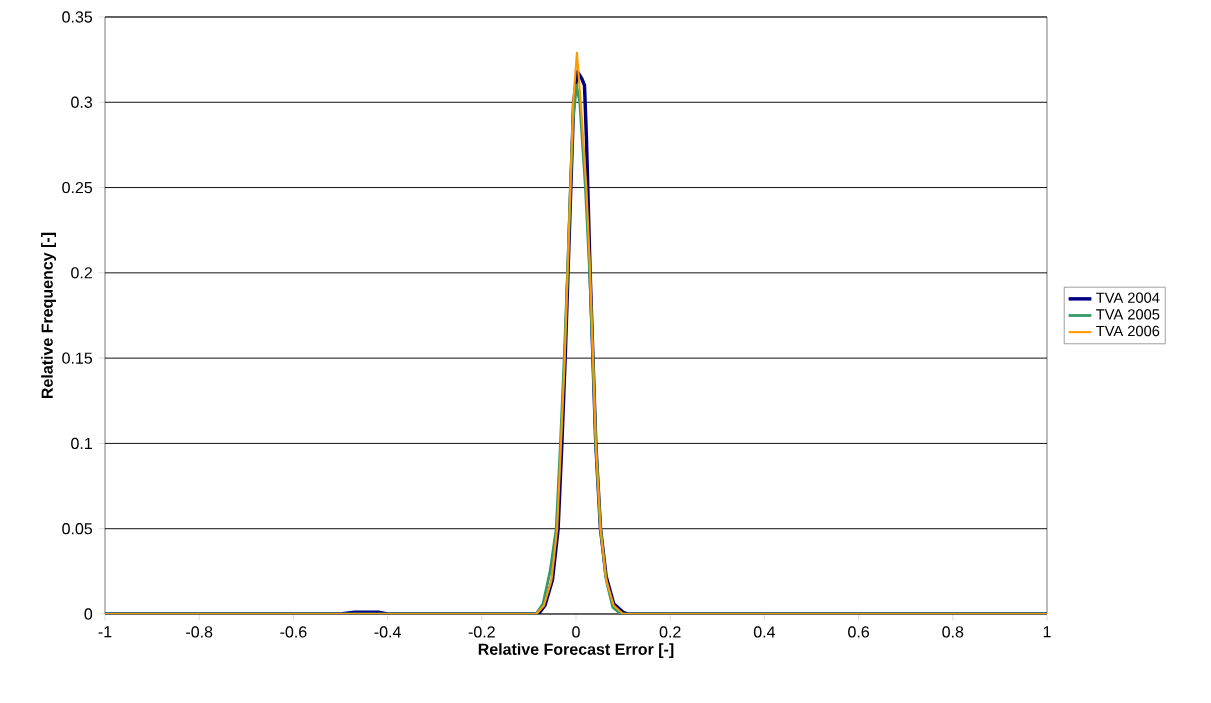 This screenshot has height=703, width=1211. Describe the element at coordinates (481, 632) in the screenshot. I see `x-tick-label: -0.2` at that location.